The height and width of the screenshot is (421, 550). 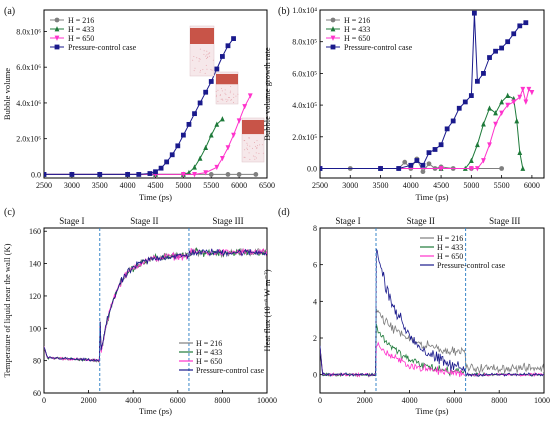 What do you see at coordinates (28, 139) in the screenshot?
I see `y-tick-label: 2.0x10⁶` at bounding box center [28, 139].